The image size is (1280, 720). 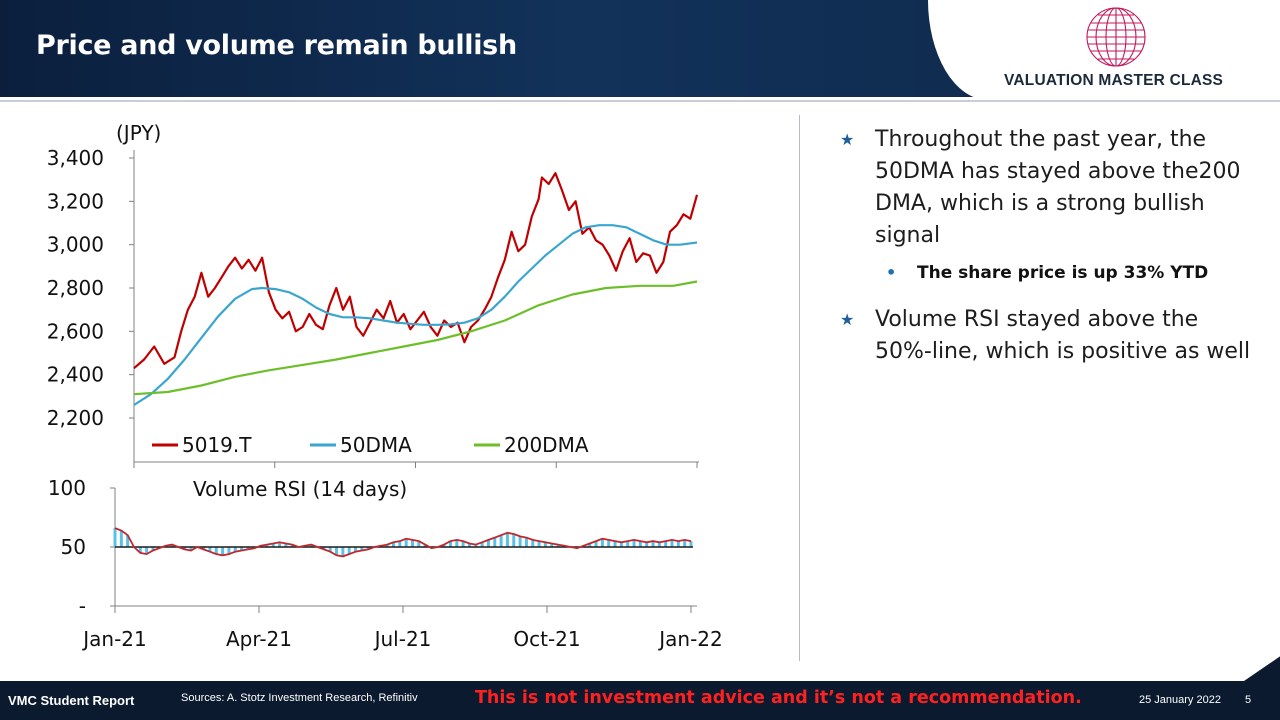 What do you see at coordinates (1248, 700) in the screenshot?
I see `page-number: 5` at bounding box center [1248, 700].